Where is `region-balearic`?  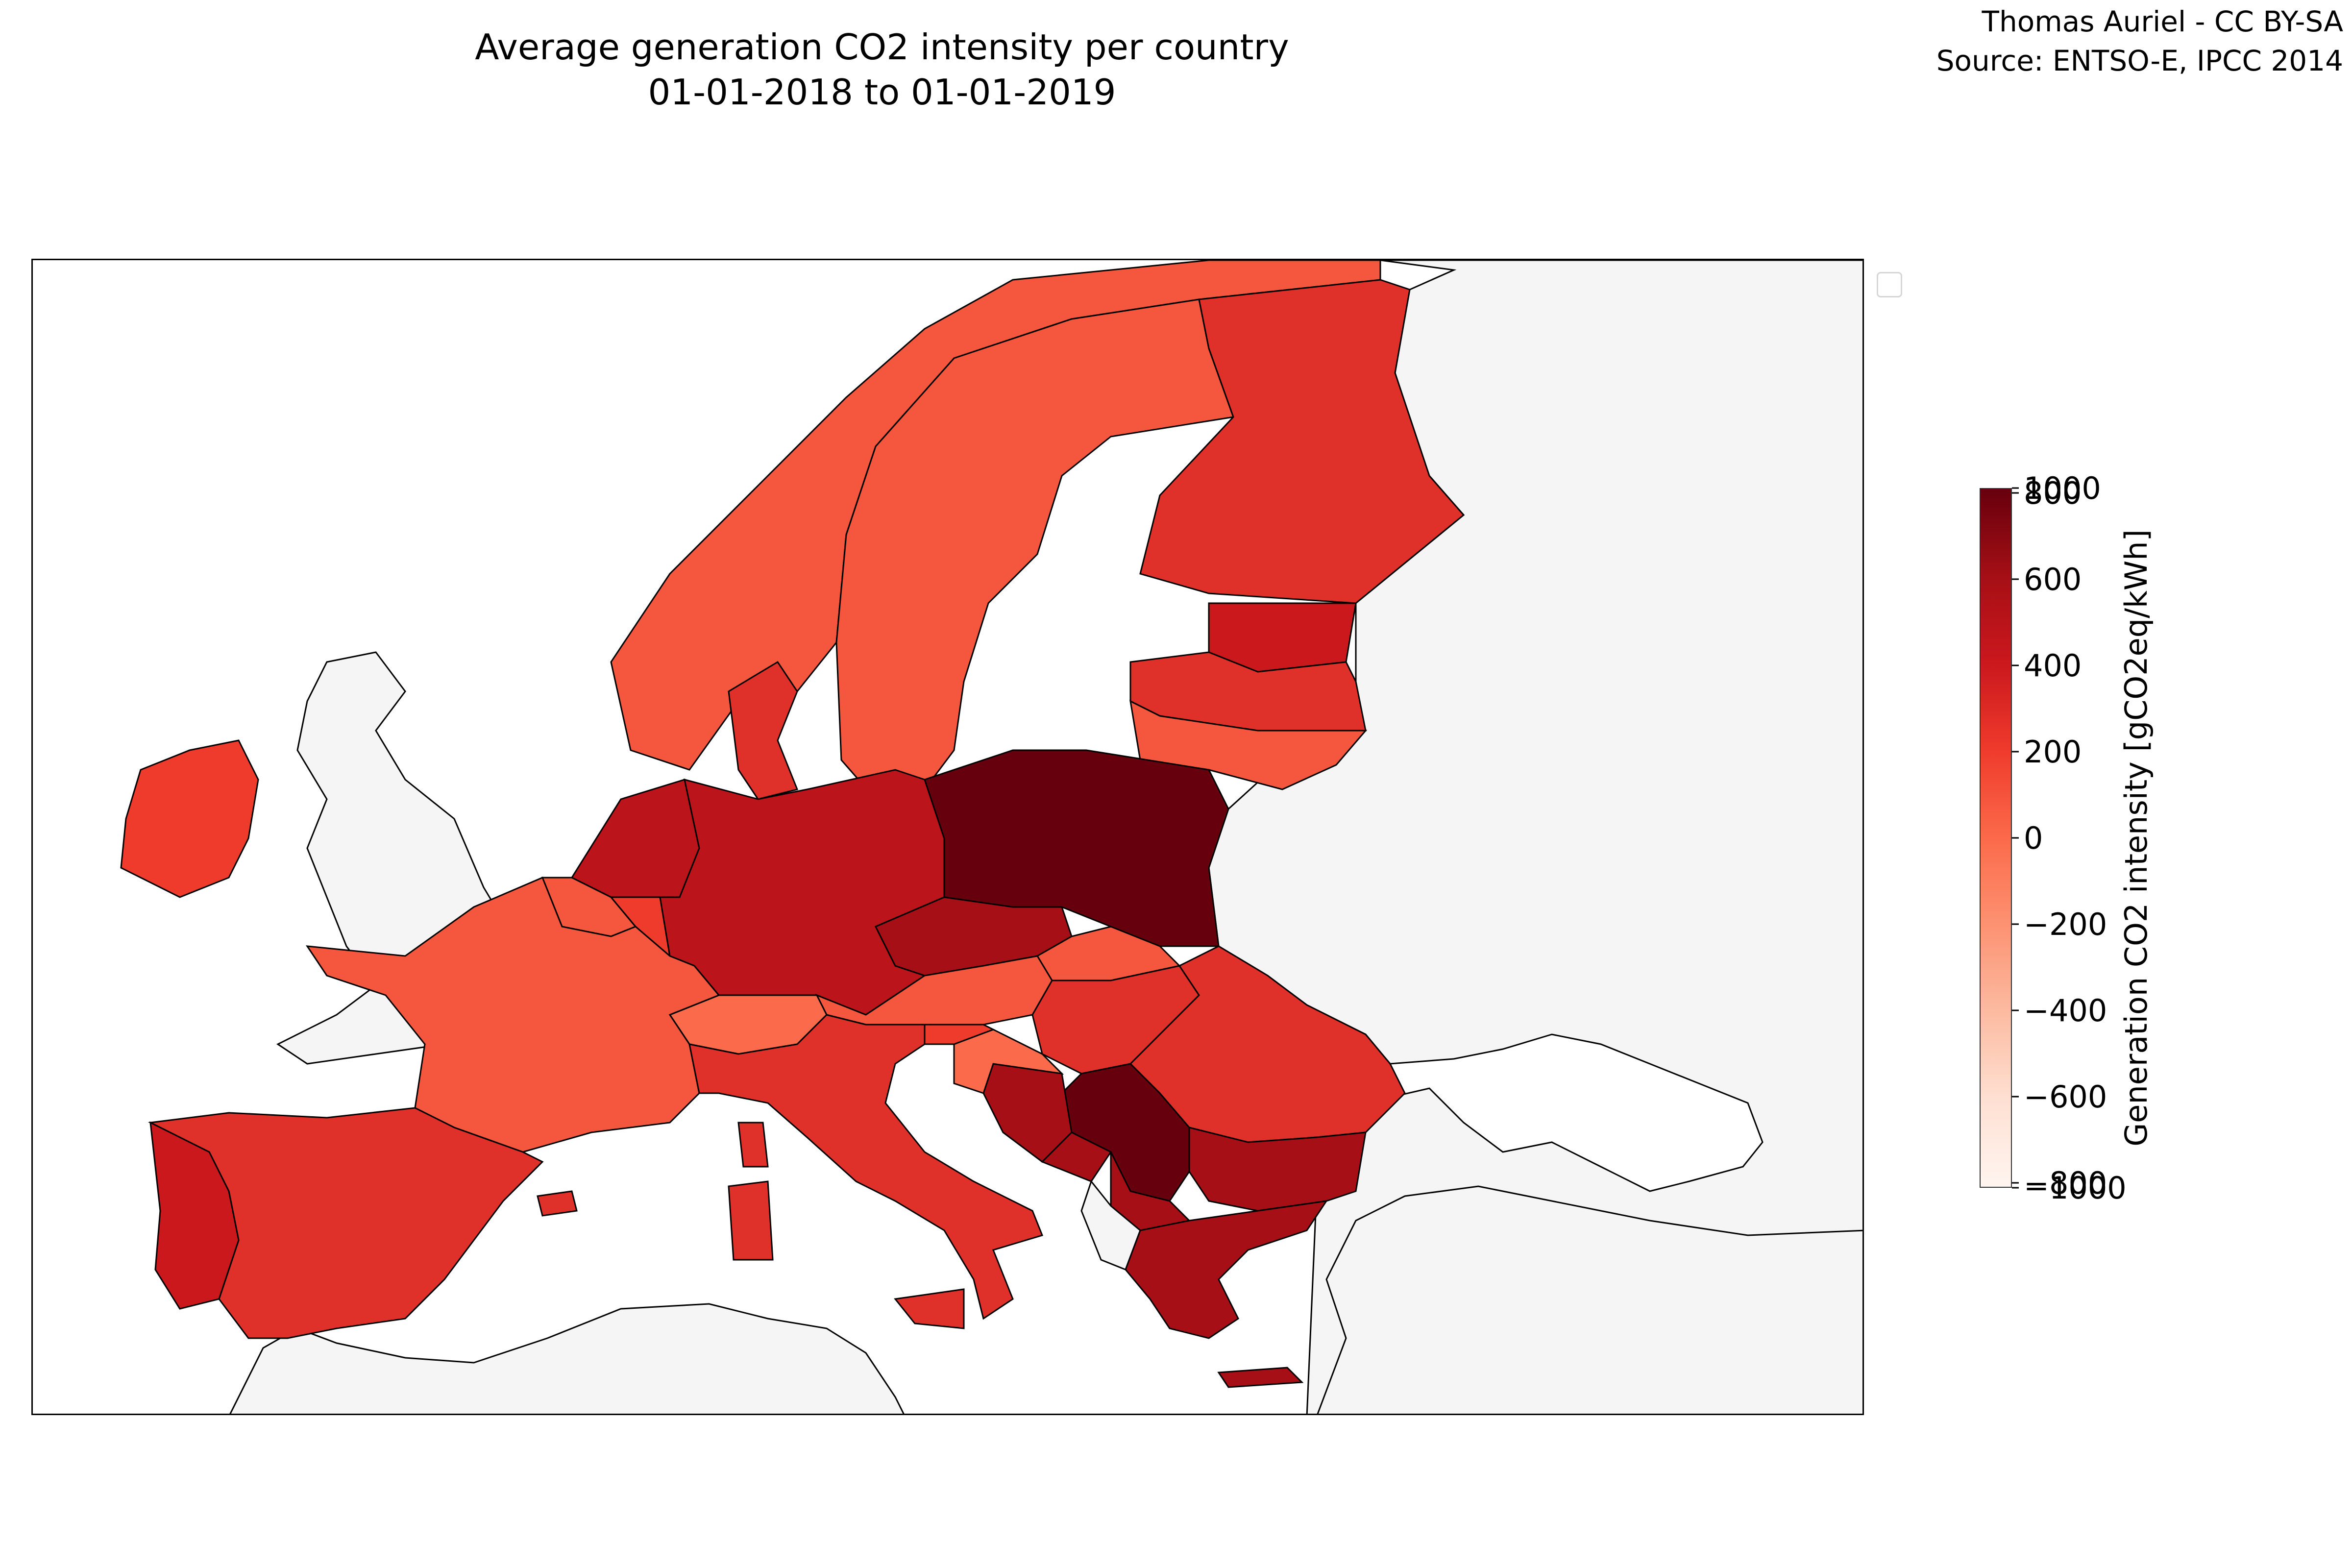 region-balearic is located at coordinates (557, 1203).